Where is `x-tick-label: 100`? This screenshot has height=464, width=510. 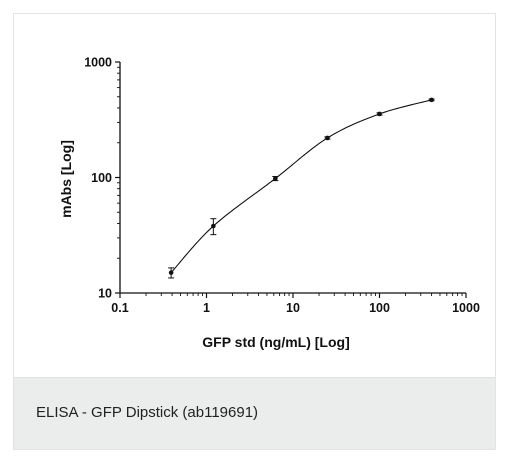
x-tick-label: 100 is located at coordinates (379, 308).